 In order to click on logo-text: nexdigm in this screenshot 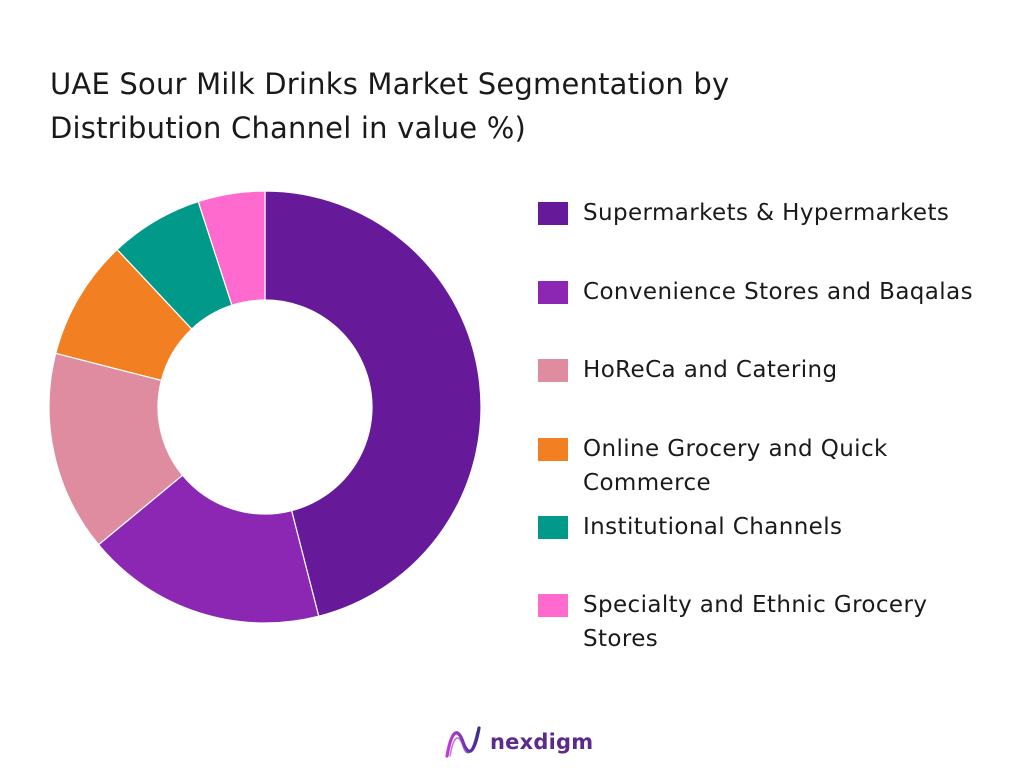, I will do `click(542, 742)`.